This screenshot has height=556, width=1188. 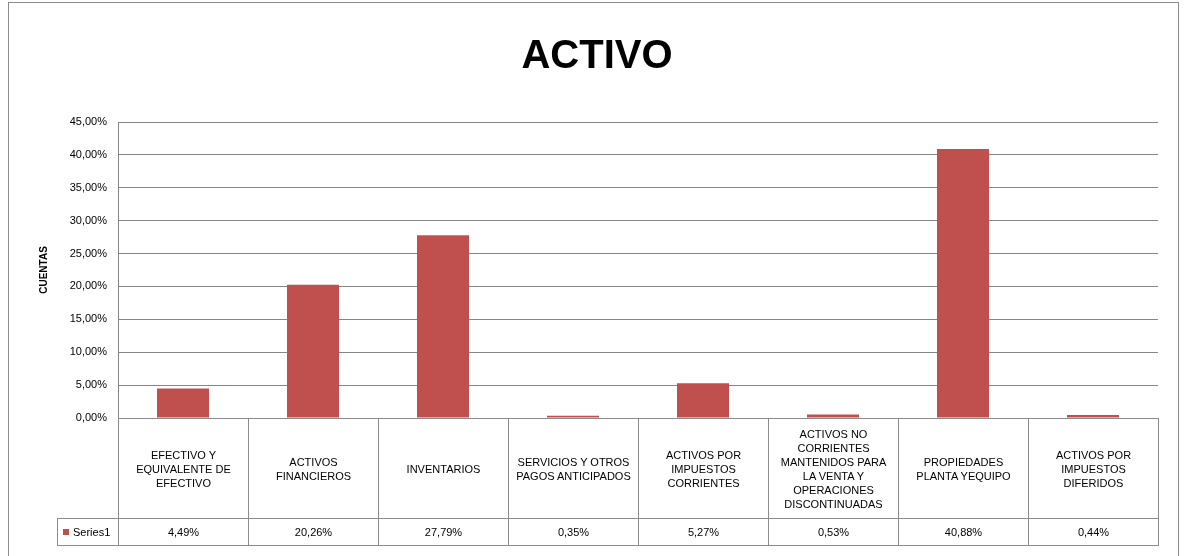 I want to click on x-tick-label: PROPIEDADES PLANTA YEQUIPO, so click(x=963, y=468).